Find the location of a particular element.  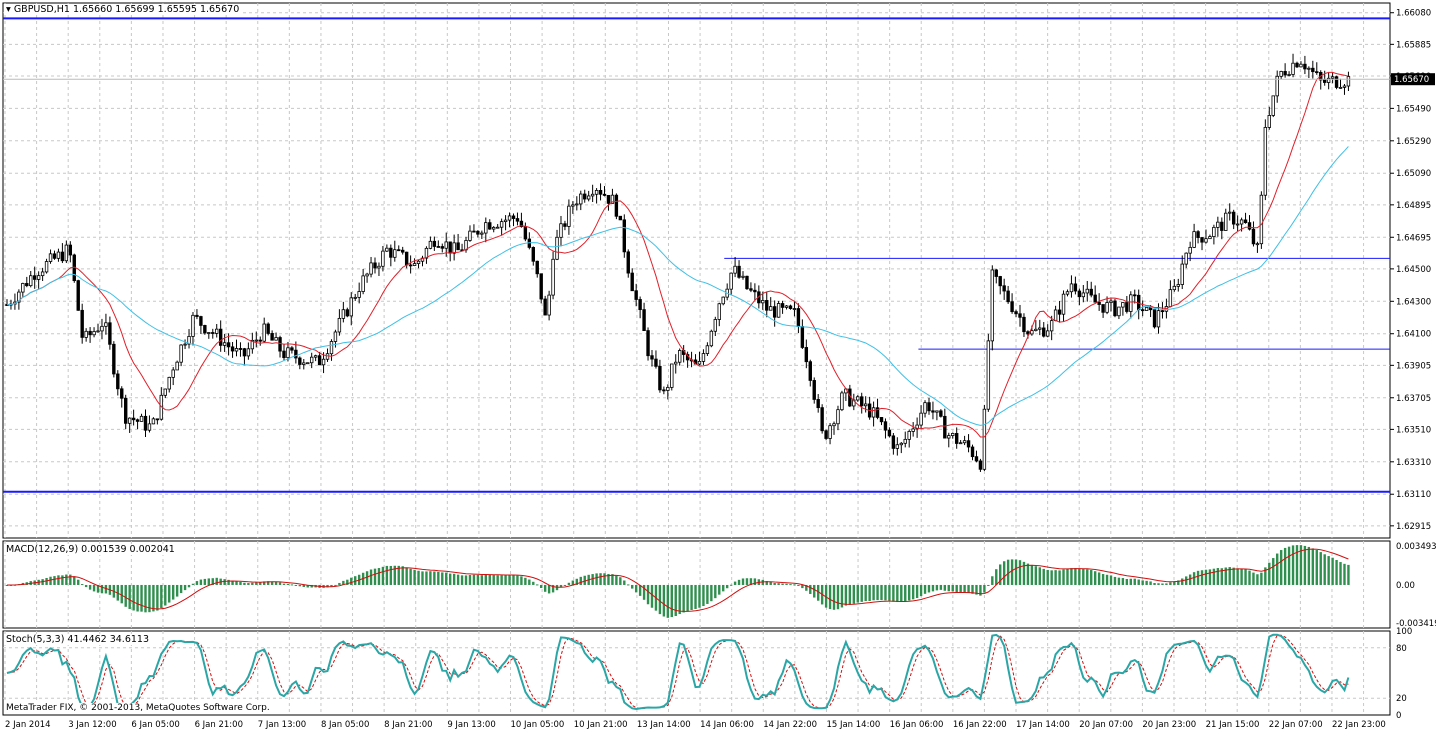

ohlc-open: 1.65660 is located at coordinates (92, 9).